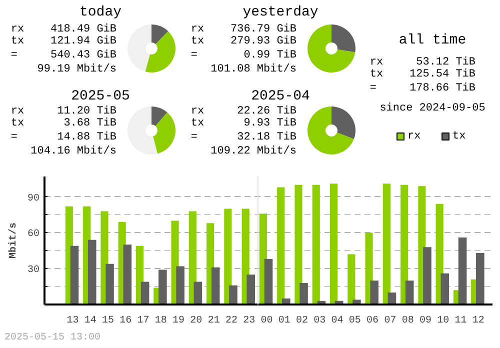 This screenshot has width=500, height=348. Describe the element at coordinates (478, 321) in the screenshot. I see `x-tick-label: 12` at that location.